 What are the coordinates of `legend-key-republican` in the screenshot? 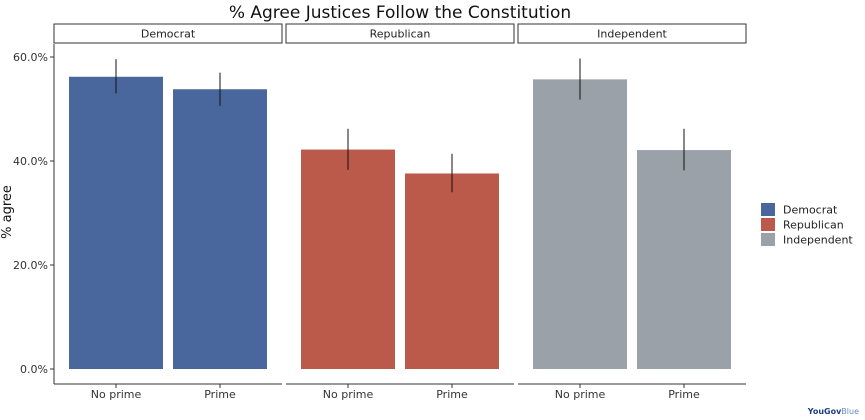 It's located at (768, 224).